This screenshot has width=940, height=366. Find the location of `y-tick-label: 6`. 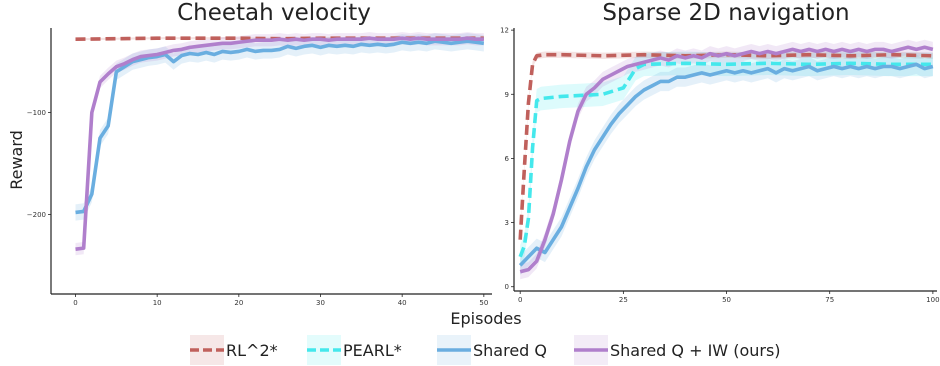

y-tick-label: 6 is located at coordinates (507, 159).